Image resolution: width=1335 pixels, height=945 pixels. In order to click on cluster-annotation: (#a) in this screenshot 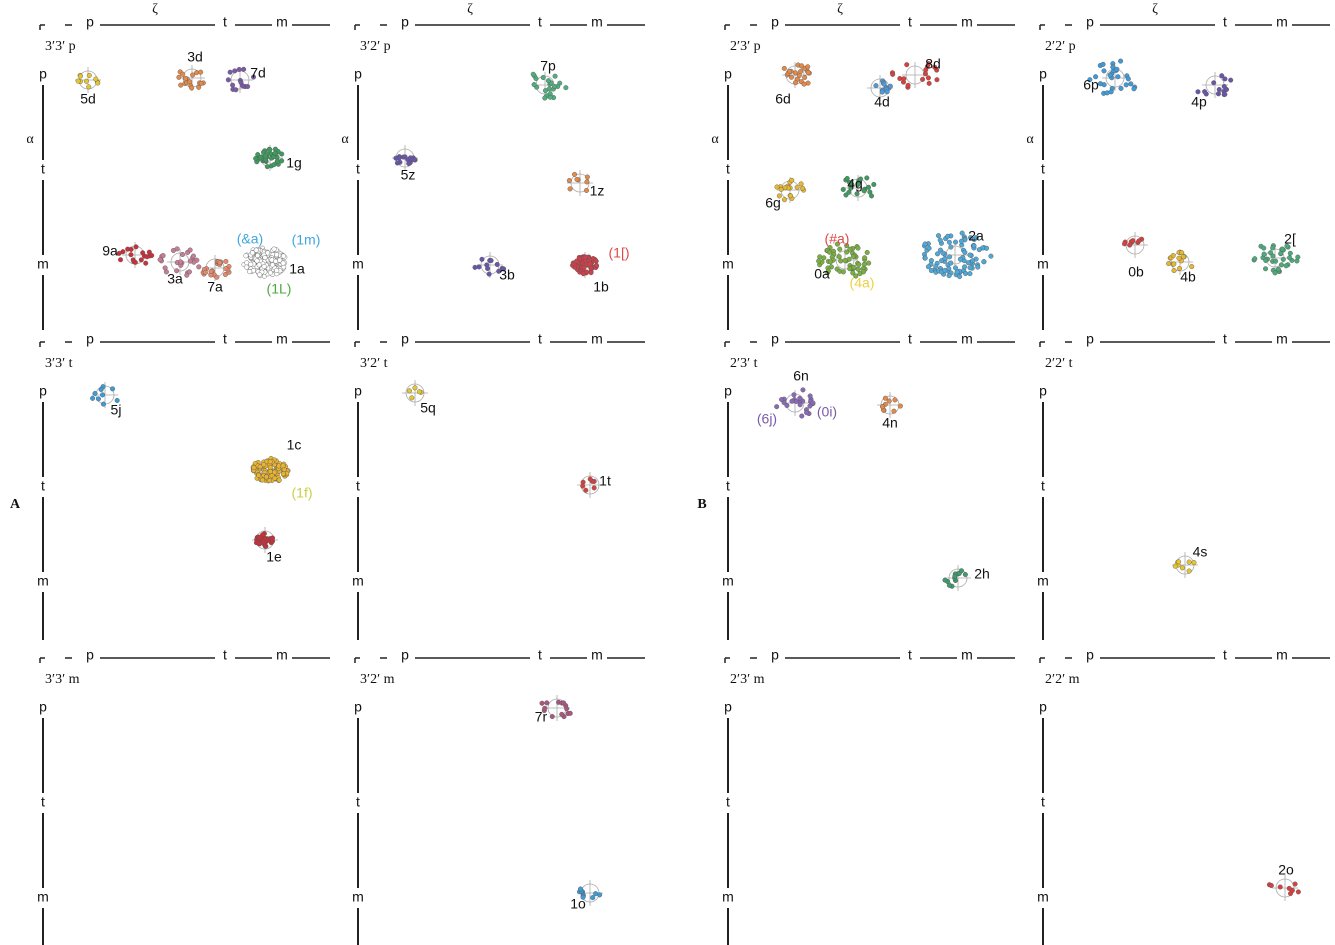, I will do `click(837, 239)`.